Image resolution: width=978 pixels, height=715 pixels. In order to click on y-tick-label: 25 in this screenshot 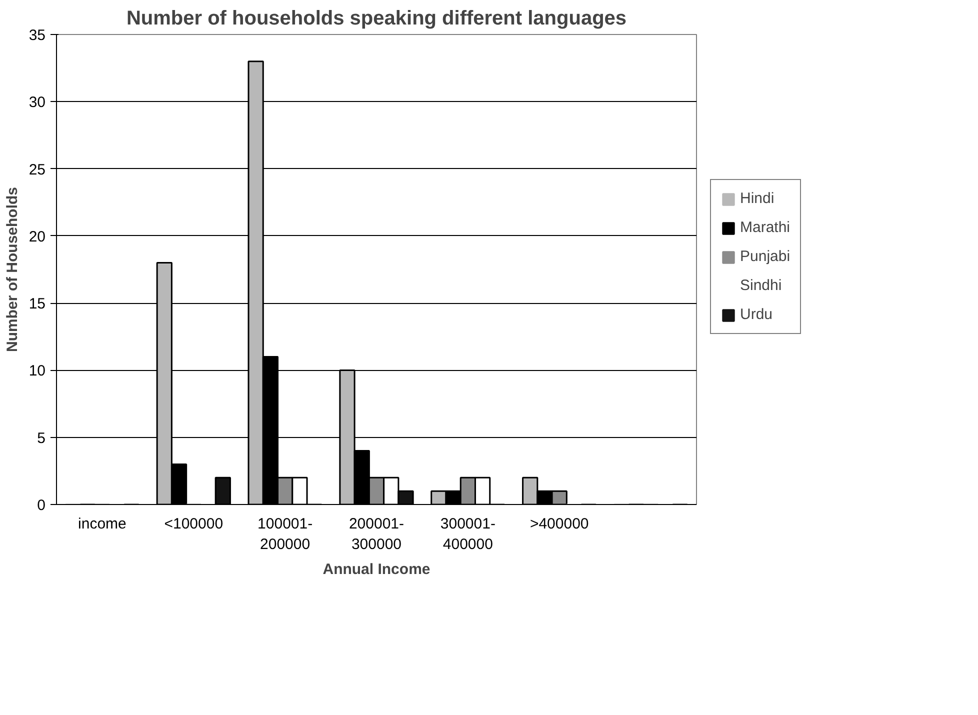, I will do `click(37, 169)`.